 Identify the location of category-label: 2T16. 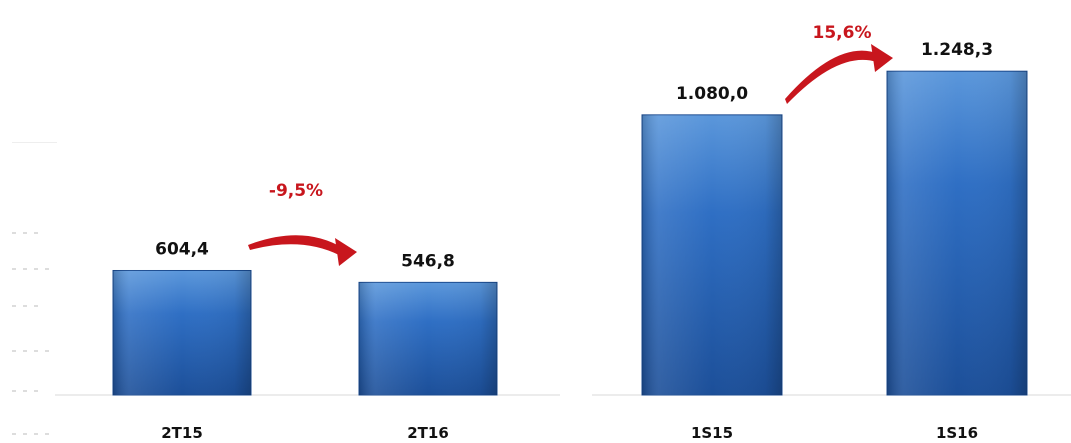
(428, 431).